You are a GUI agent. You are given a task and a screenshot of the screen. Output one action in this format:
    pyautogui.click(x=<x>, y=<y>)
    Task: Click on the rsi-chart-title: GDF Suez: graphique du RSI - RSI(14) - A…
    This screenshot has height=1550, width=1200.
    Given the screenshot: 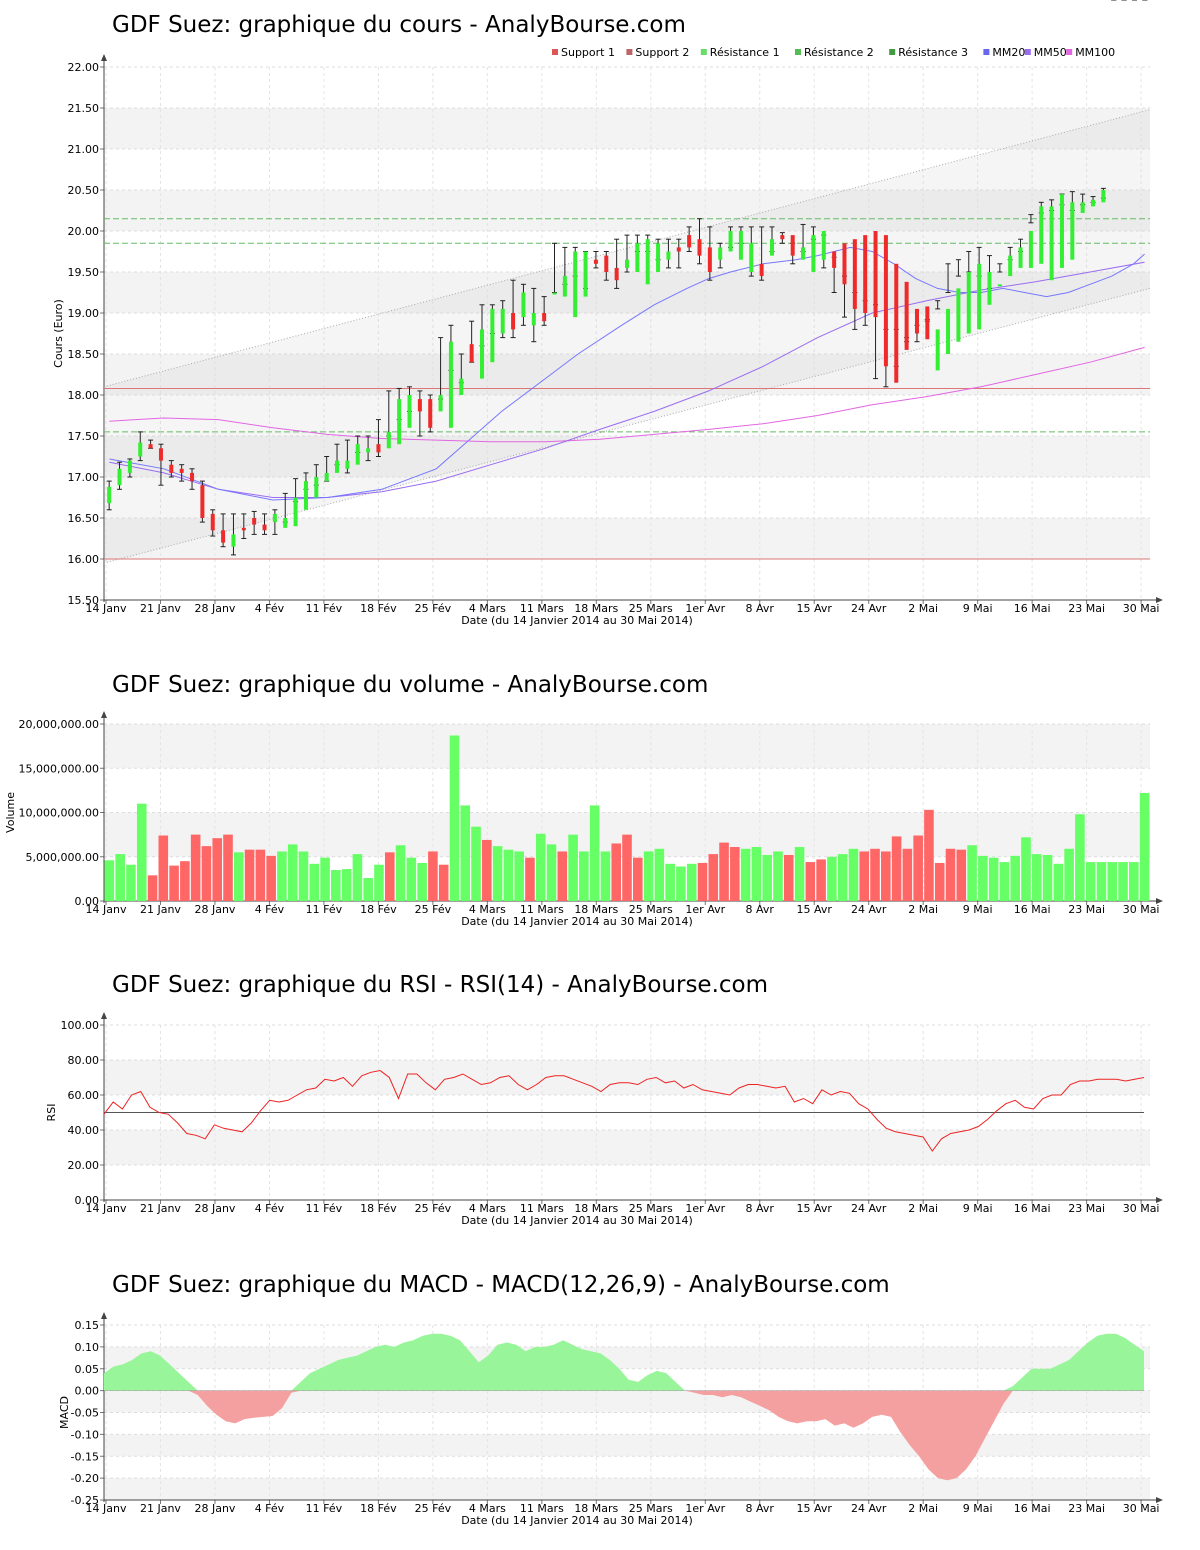 What is the action you would take?
    pyautogui.click(x=440, y=985)
    